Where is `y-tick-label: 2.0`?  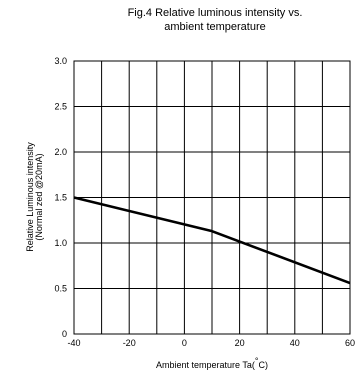
y-tick-label: 2.0 is located at coordinates (60, 152).